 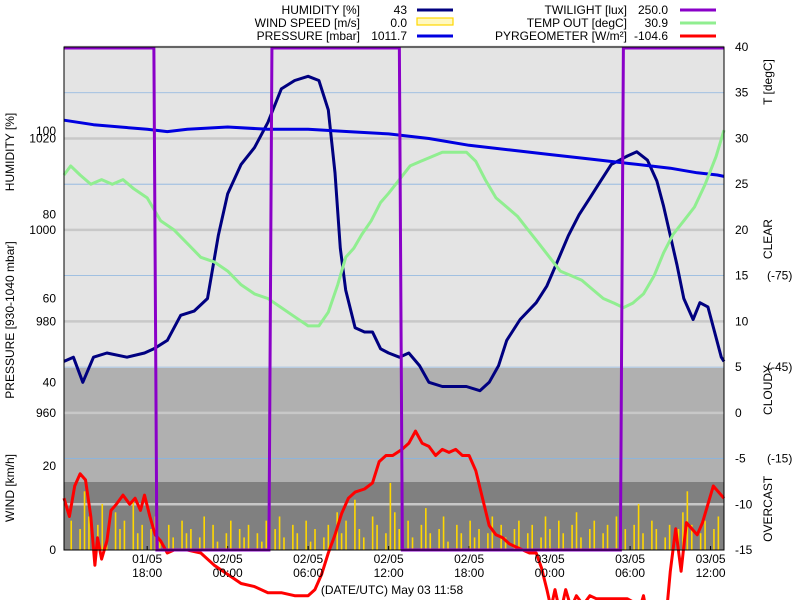 What do you see at coordinates (768, 82) in the screenshot?
I see `right-axis-title: T [degC]` at bounding box center [768, 82].